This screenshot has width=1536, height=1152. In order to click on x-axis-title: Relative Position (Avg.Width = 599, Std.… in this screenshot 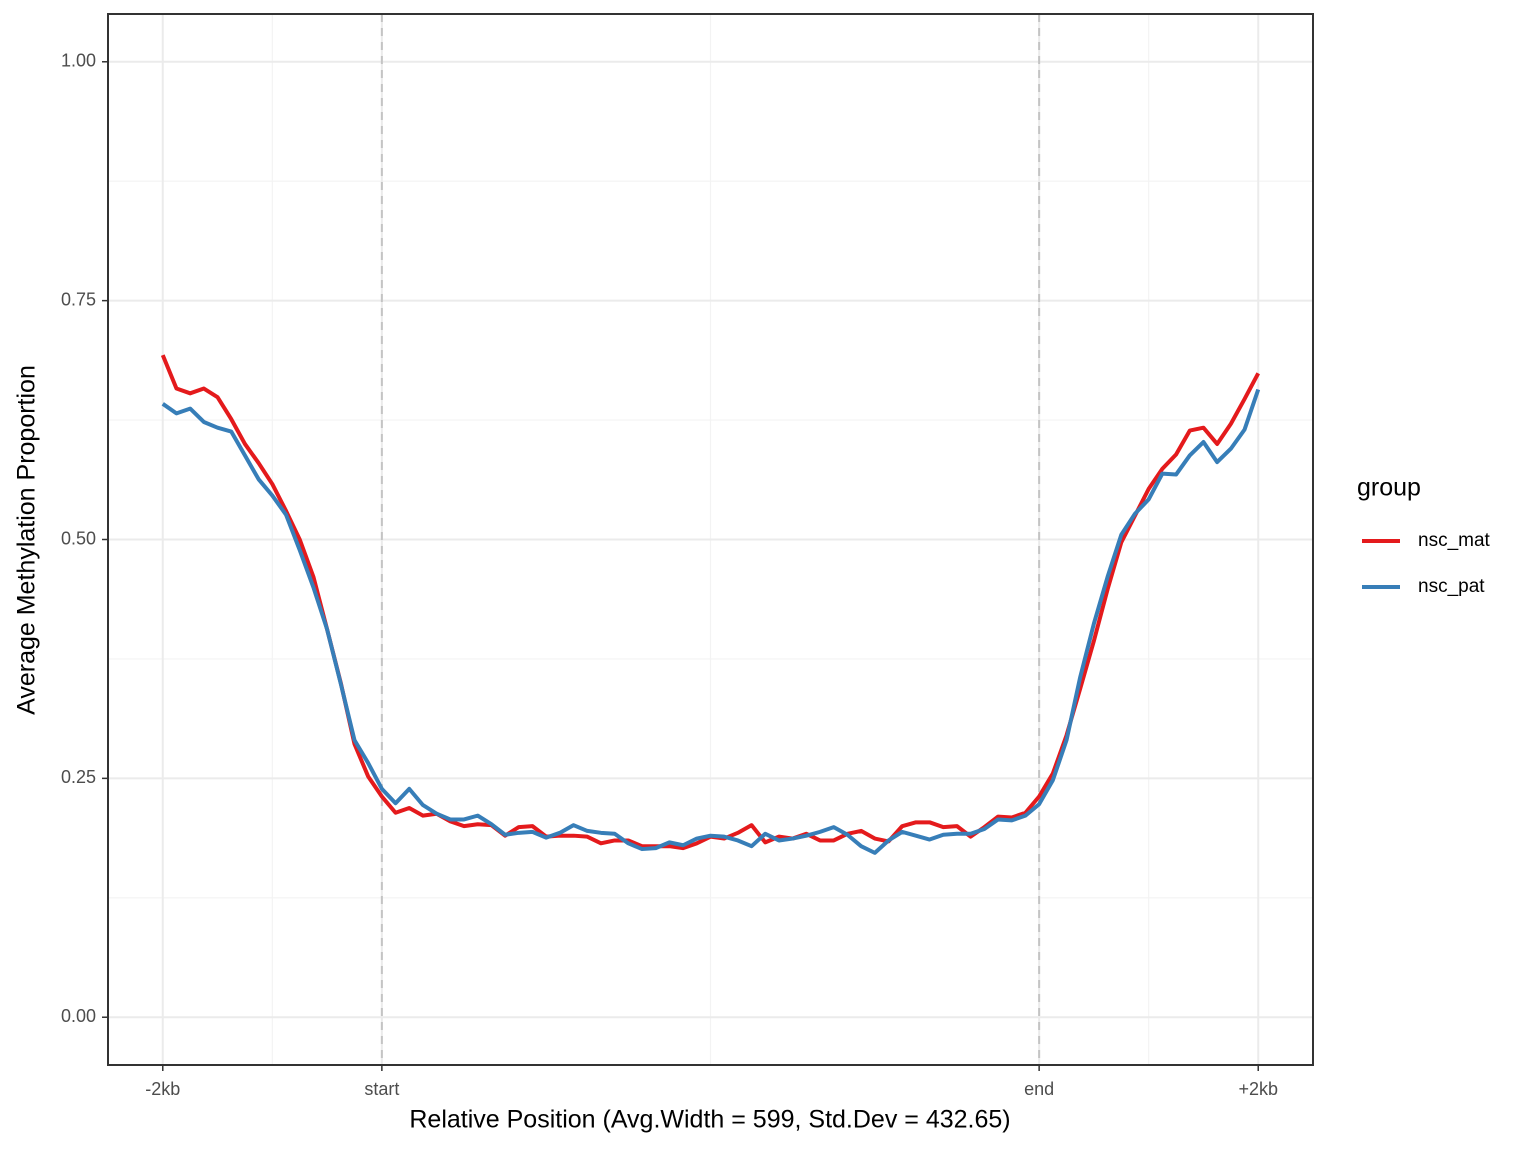, I will do `click(709, 1120)`.